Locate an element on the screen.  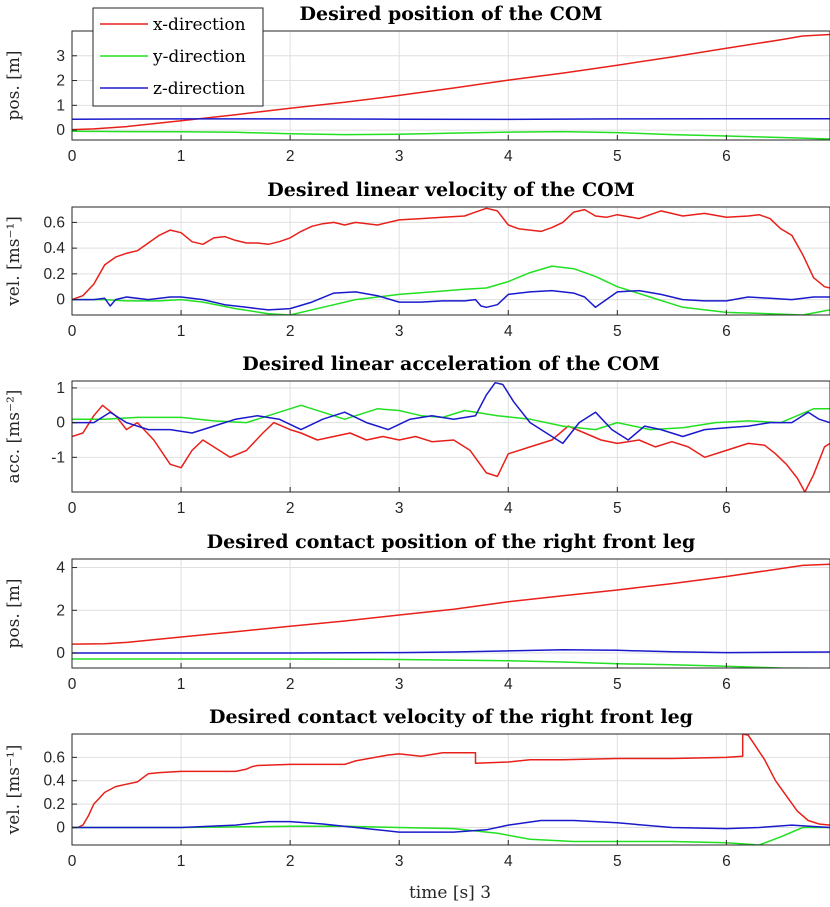
legend-label-z: z-direction is located at coordinates (199, 89).